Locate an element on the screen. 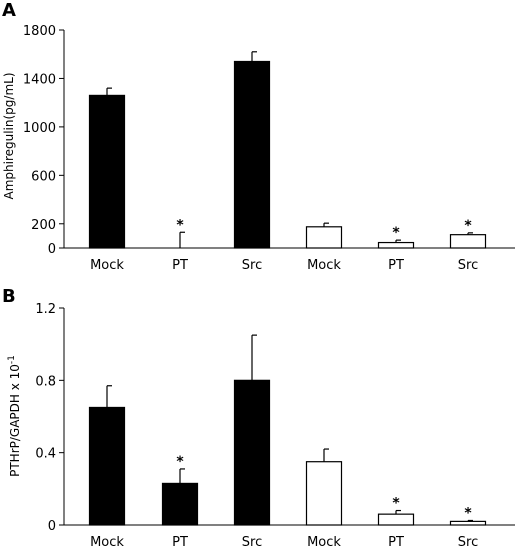 This screenshot has width=520, height=546. panel-a-y-tick-label-1: 200 is located at coordinates (43, 225).